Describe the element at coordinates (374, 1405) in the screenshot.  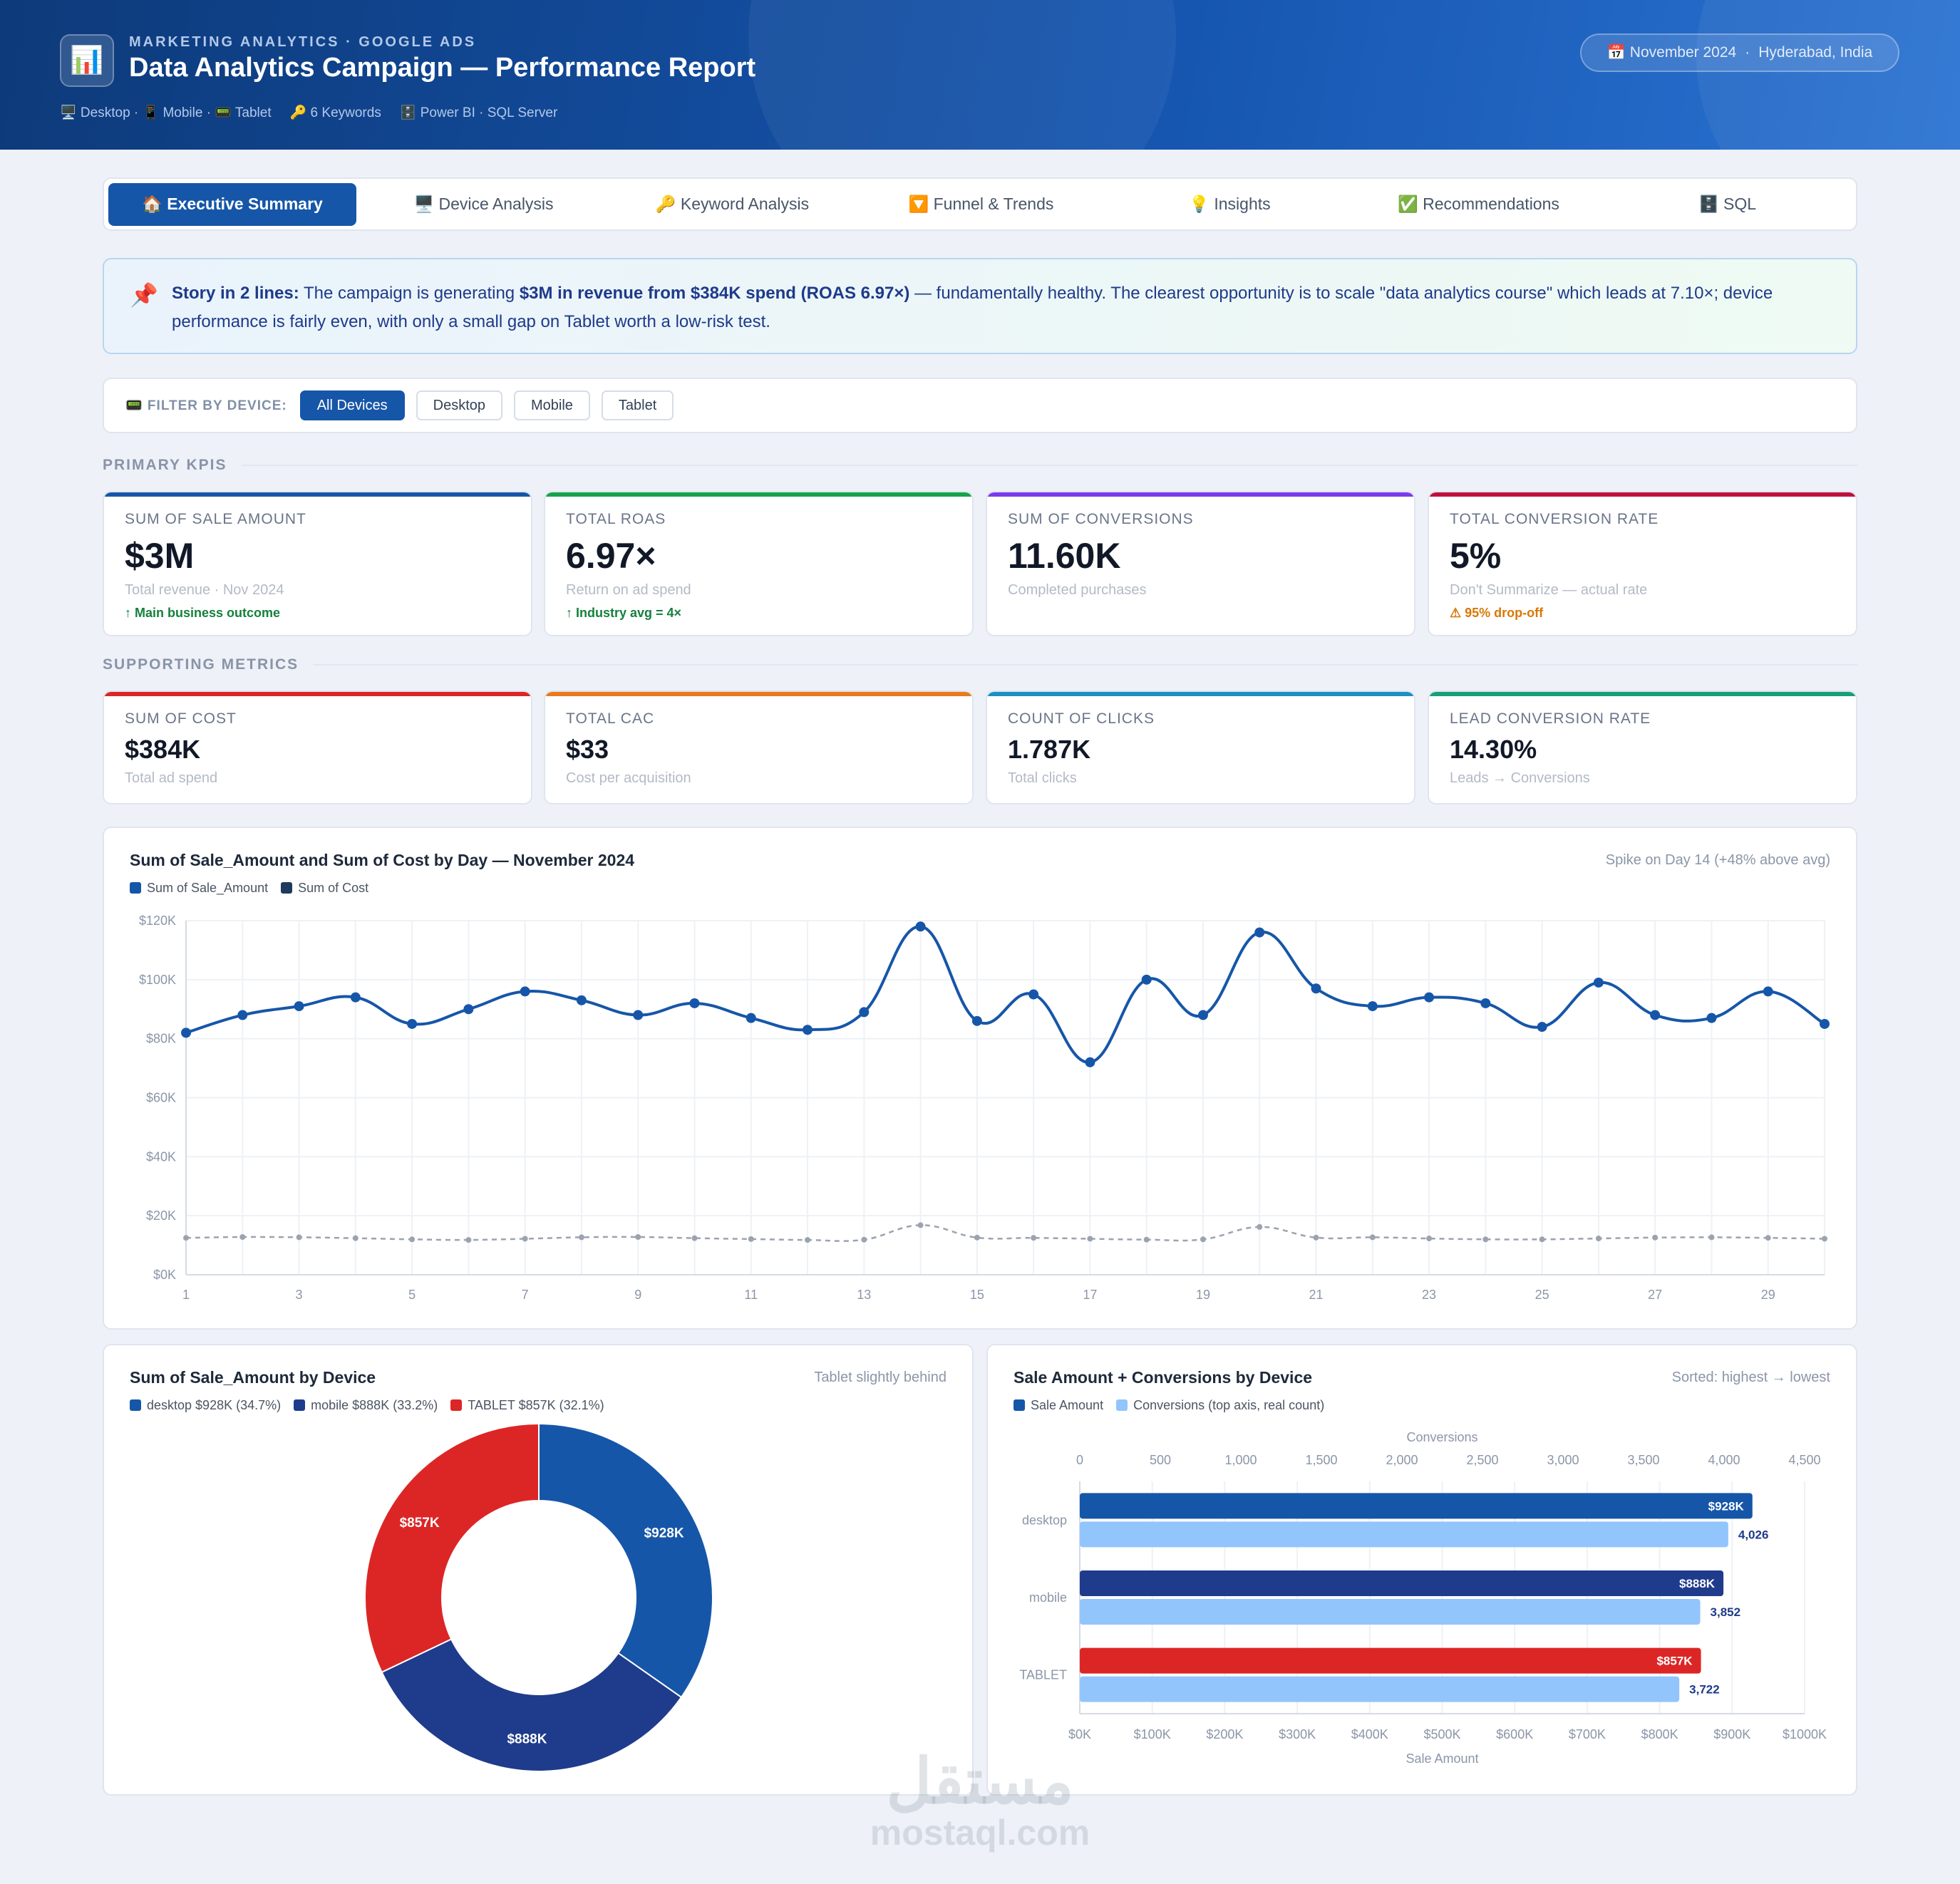
I see `legend-label: mobile $888K (33.2%)` at that location.